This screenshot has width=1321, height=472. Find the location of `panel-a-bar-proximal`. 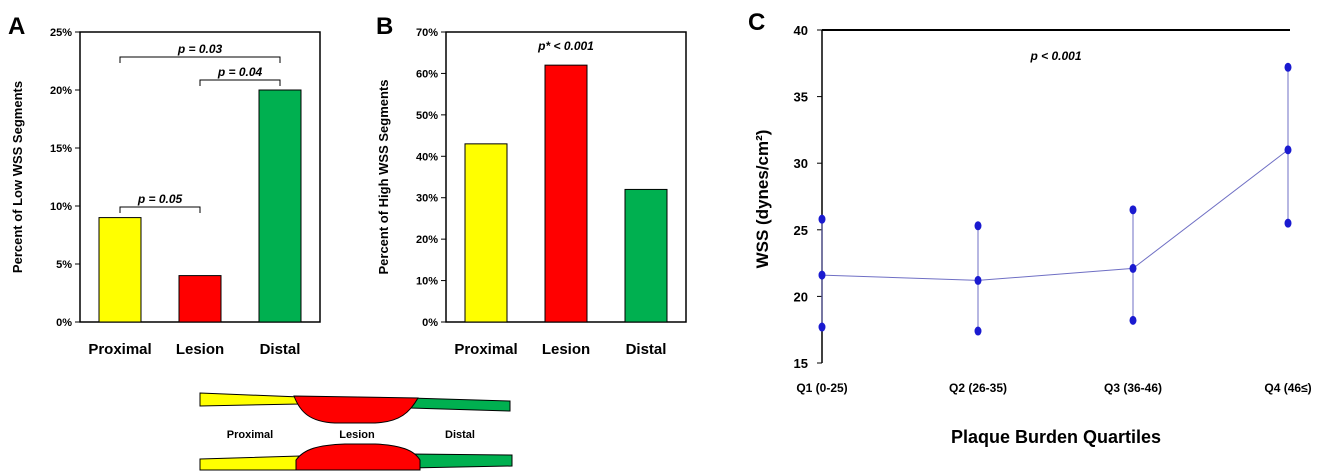

panel-a-bar-proximal is located at coordinates (120, 270).